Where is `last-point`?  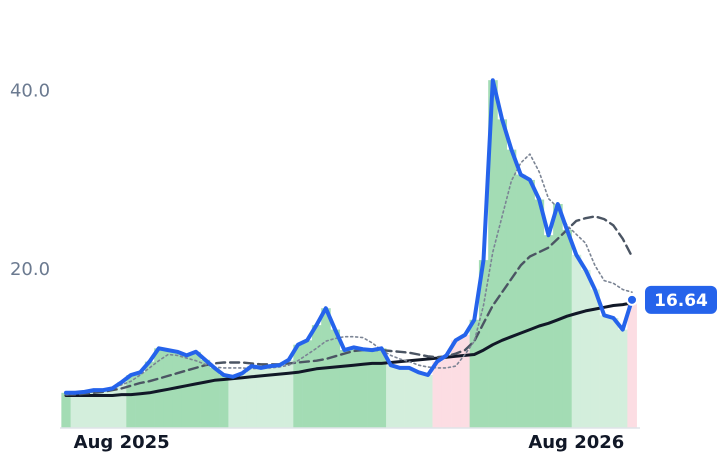 last-point is located at coordinates (632, 299).